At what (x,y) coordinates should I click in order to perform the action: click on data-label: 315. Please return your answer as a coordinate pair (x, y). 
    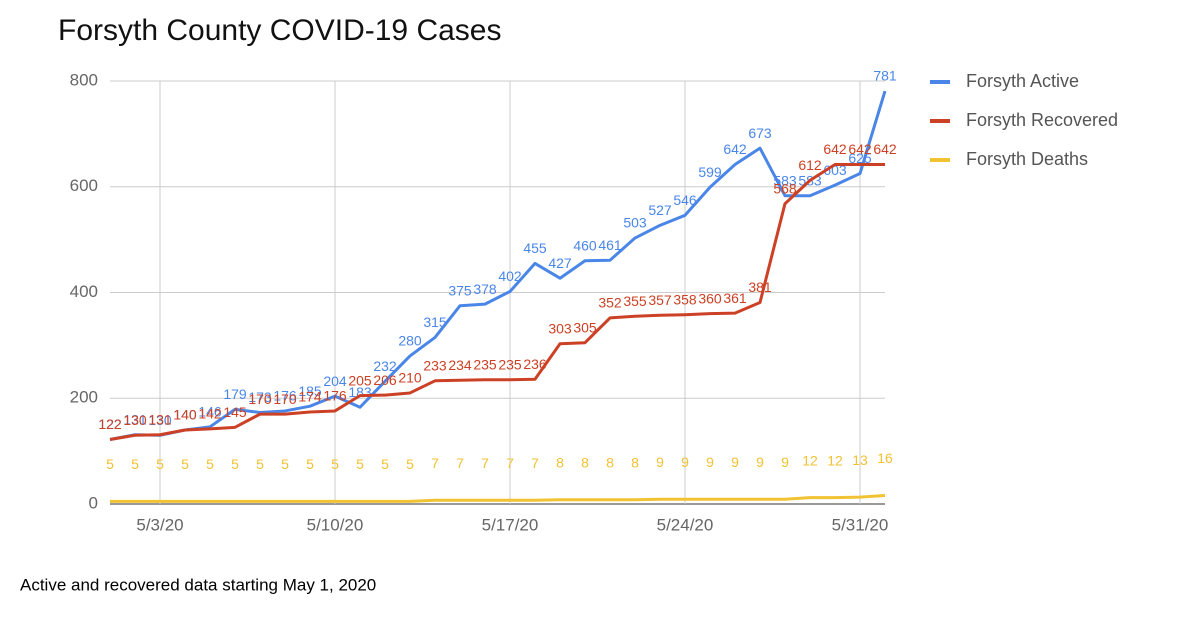
    Looking at the image, I should click on (435, 322).